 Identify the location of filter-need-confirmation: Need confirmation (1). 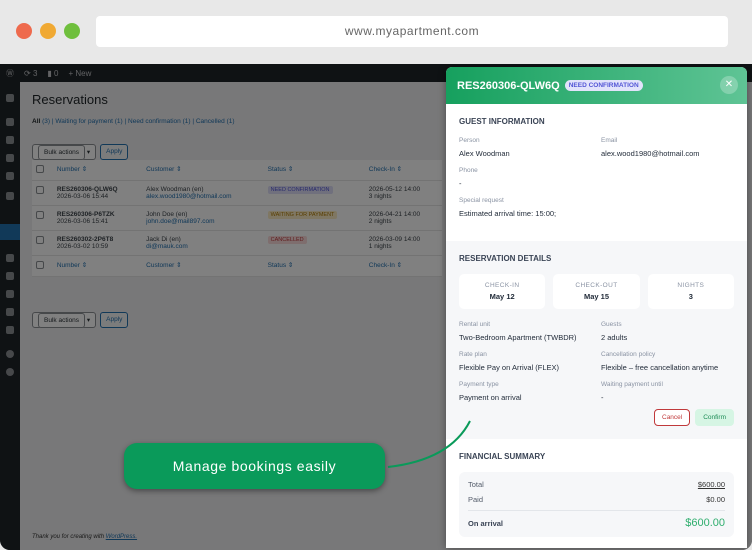
(159, 121).